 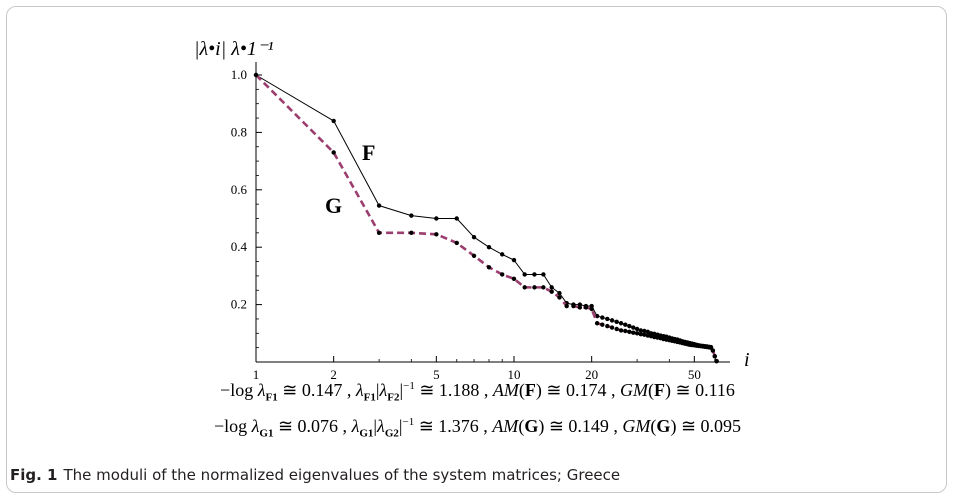 What do you see at coordinates (33, 475) in the screenshot?
I see `figure-caption-label: Fig. 1` at bounding box center [33, 475].